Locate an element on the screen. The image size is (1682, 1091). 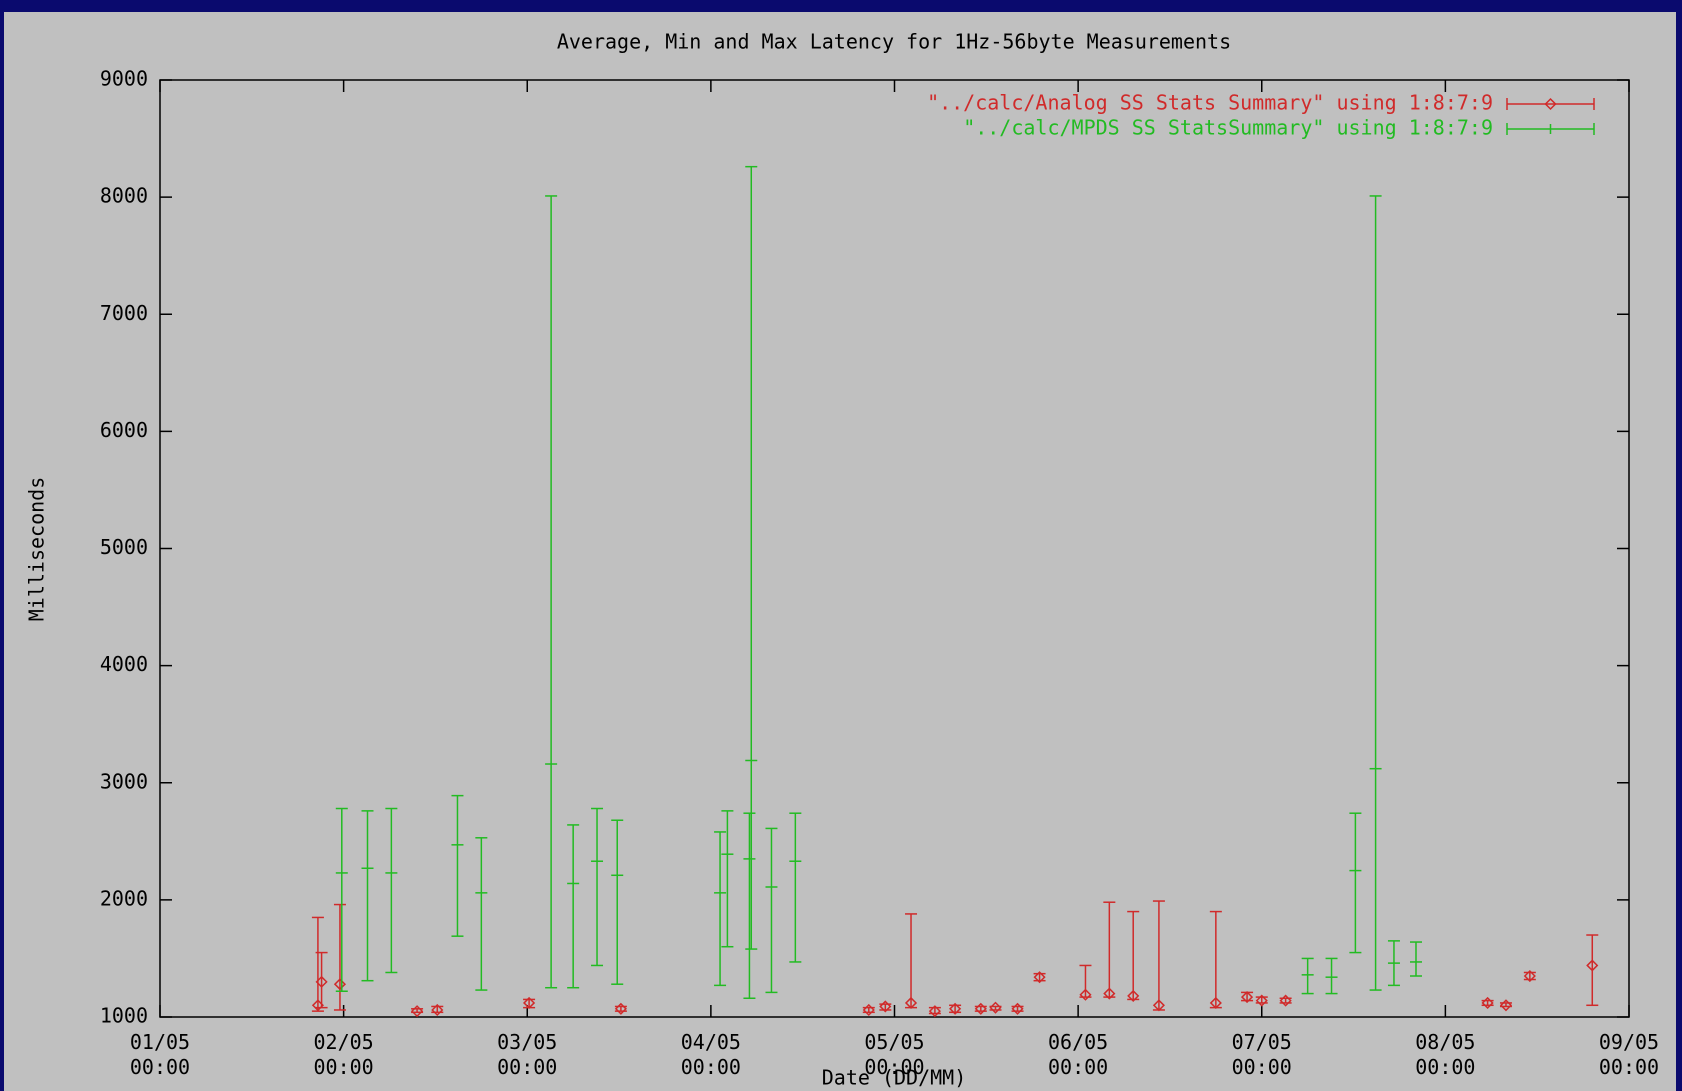
x-tick-label: 03/05 00:00 is located at coordinates (527, 1054).